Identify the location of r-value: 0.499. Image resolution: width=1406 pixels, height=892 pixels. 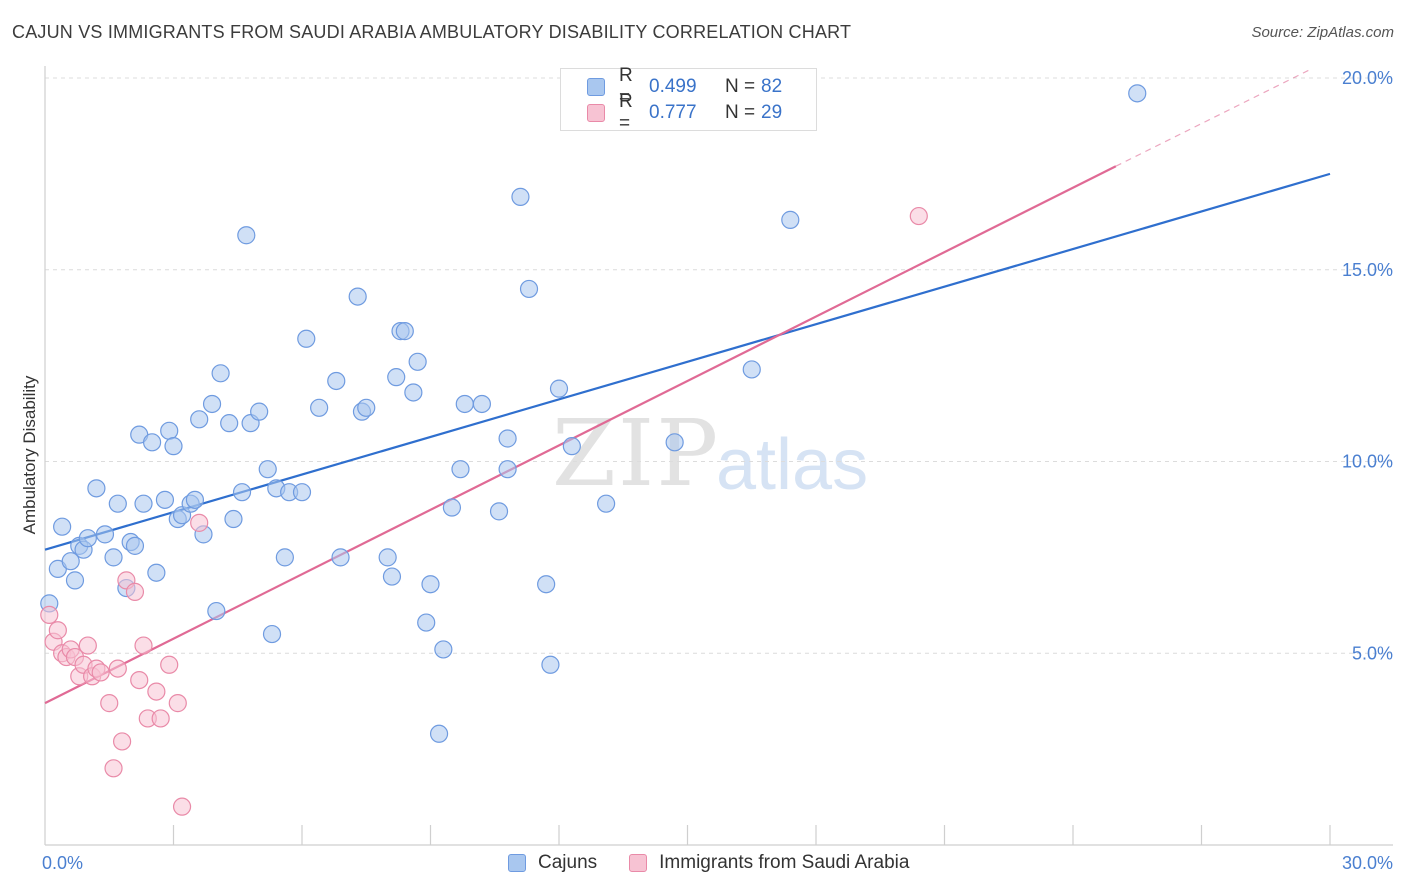
(673, 86).